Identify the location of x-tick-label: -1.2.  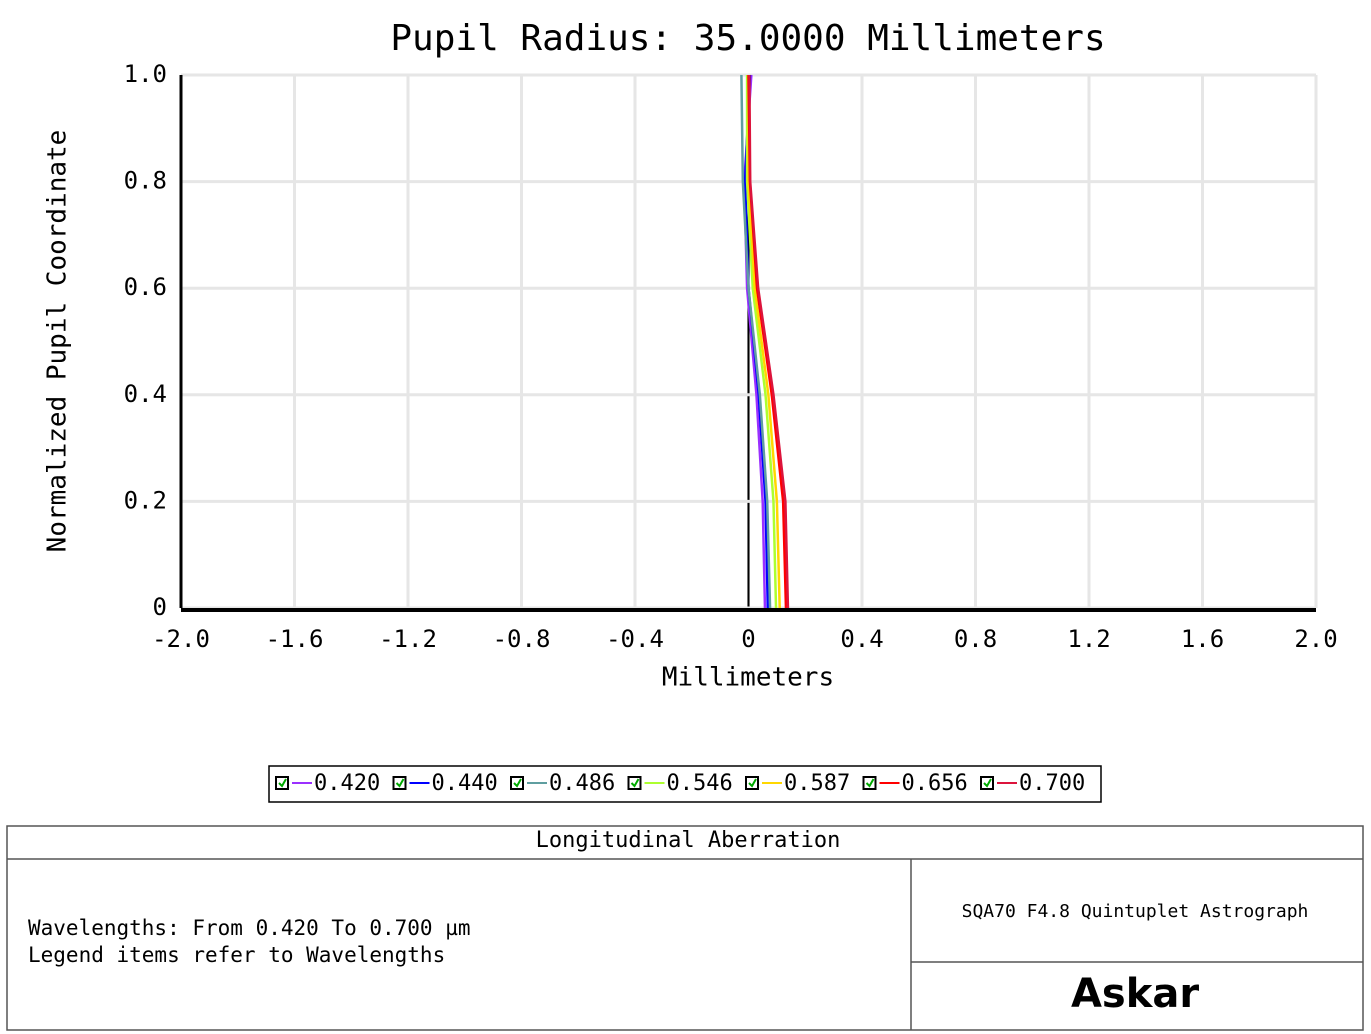
(408, 639).